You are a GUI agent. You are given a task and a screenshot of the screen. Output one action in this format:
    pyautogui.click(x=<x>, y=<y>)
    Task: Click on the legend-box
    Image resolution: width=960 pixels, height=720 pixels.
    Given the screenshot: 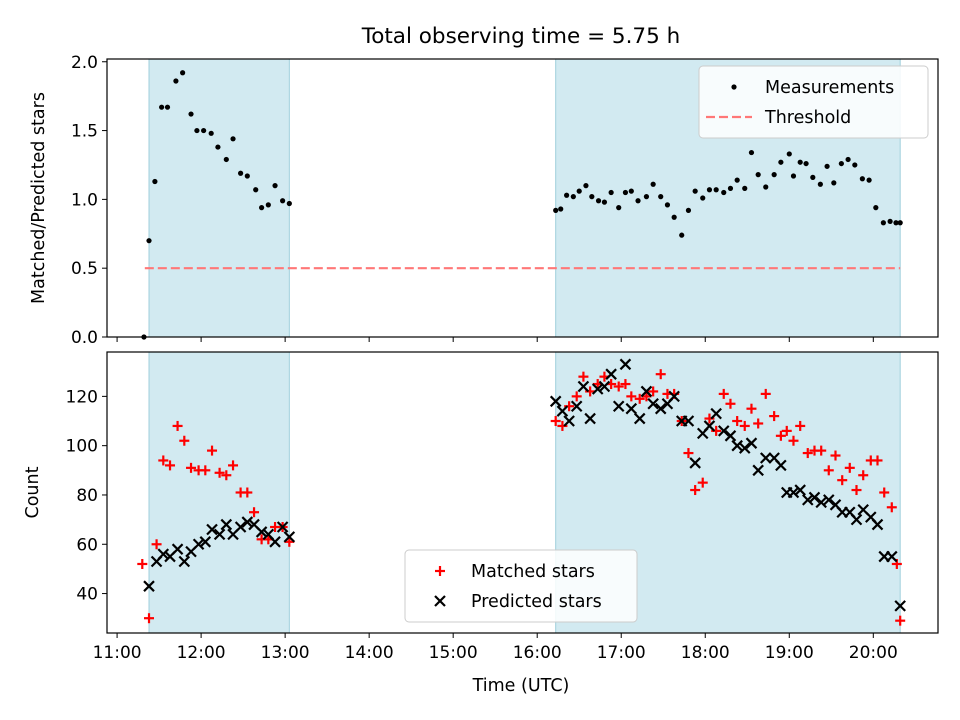 What is the action you would take?
    pyautogui.click(x=813, y=102)
    